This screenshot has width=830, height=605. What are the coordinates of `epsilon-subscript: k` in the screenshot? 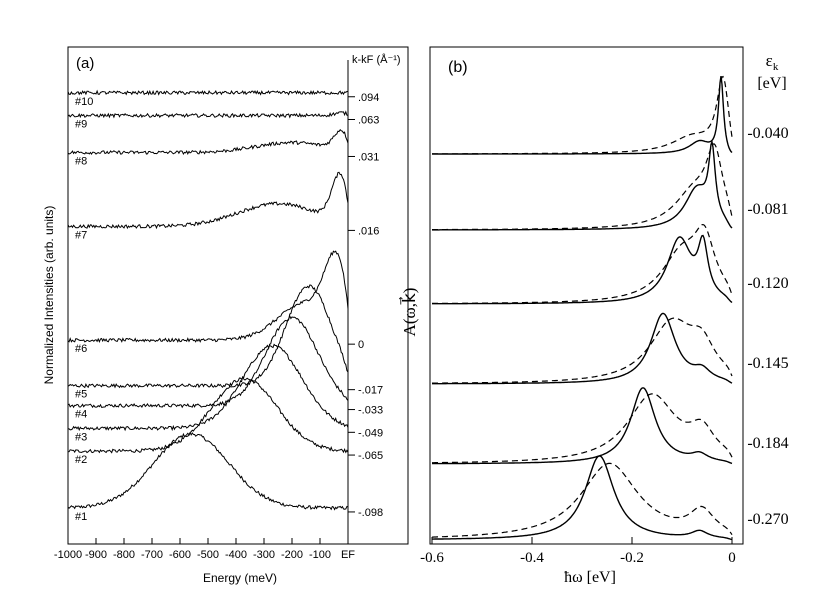 It's located at (776, 67).